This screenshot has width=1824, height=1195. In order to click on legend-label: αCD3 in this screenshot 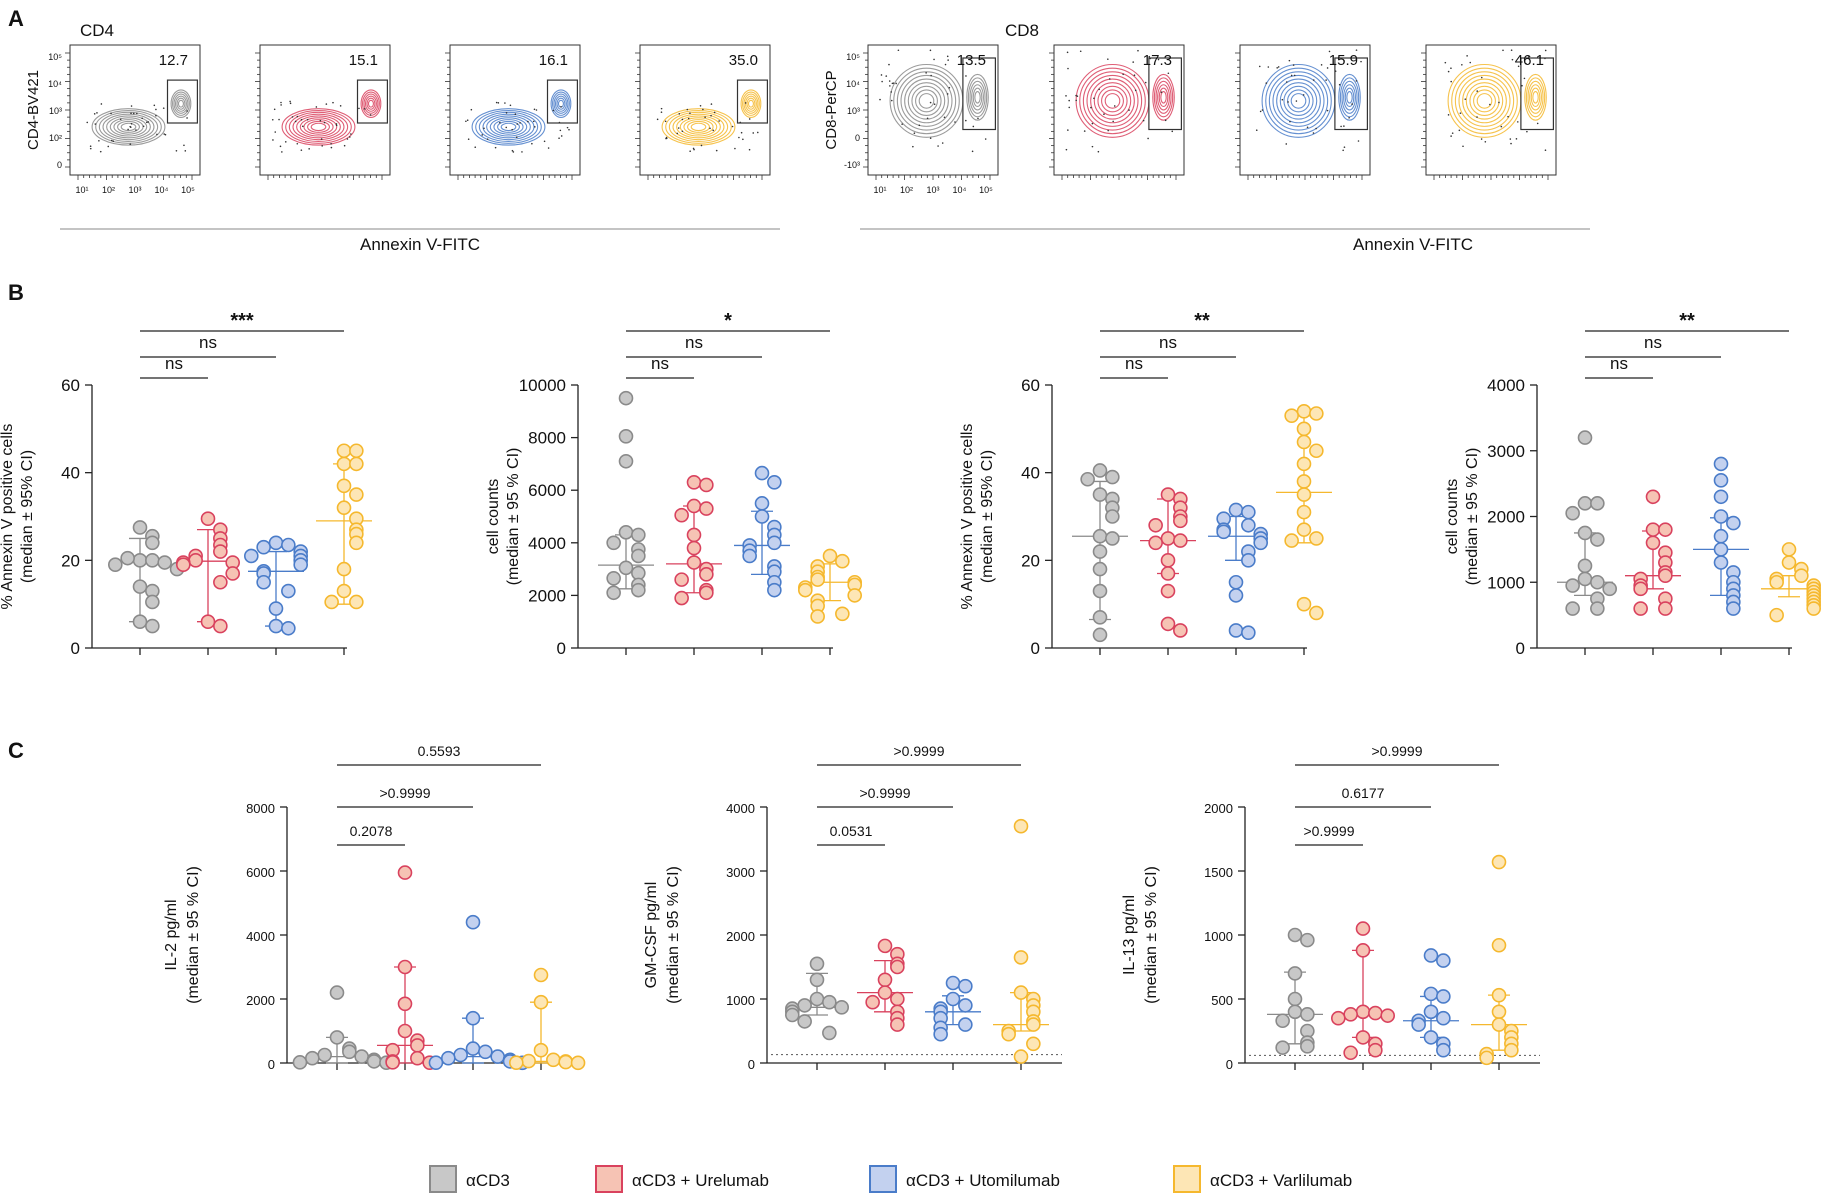, I will do `click(488, 1180)`.